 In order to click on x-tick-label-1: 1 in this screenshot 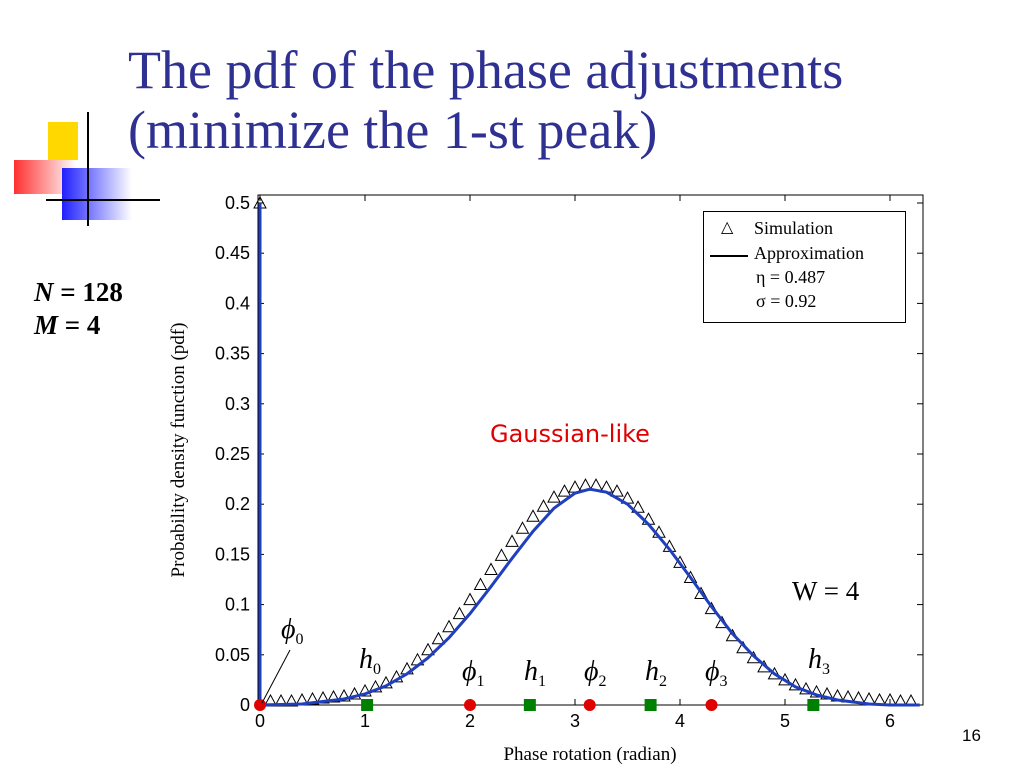, I will do `click(365, 721)`.